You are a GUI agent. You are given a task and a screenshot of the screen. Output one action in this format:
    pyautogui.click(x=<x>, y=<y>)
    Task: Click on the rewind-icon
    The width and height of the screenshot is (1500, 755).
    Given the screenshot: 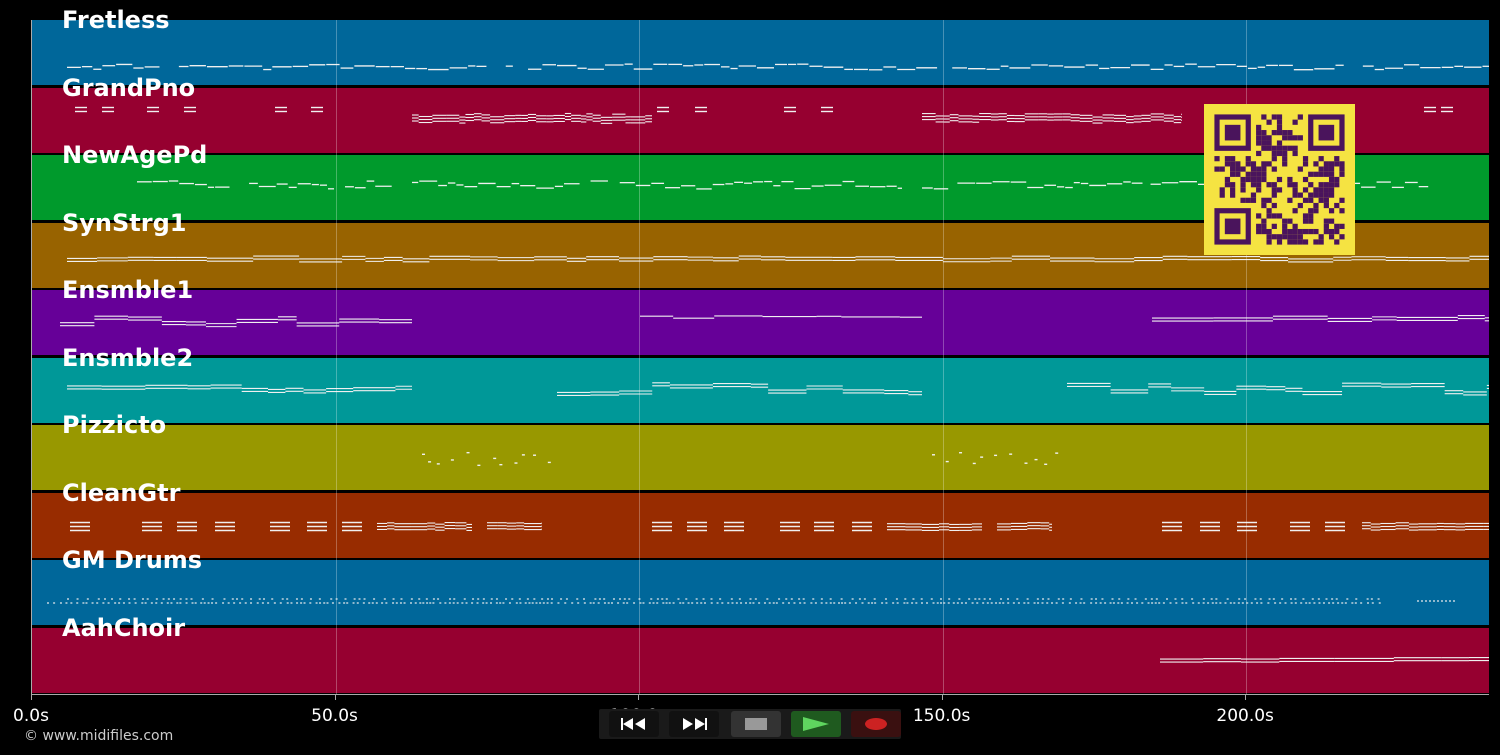 What is the action you would take?
    pyautogui.click(x=633, y=724)
    